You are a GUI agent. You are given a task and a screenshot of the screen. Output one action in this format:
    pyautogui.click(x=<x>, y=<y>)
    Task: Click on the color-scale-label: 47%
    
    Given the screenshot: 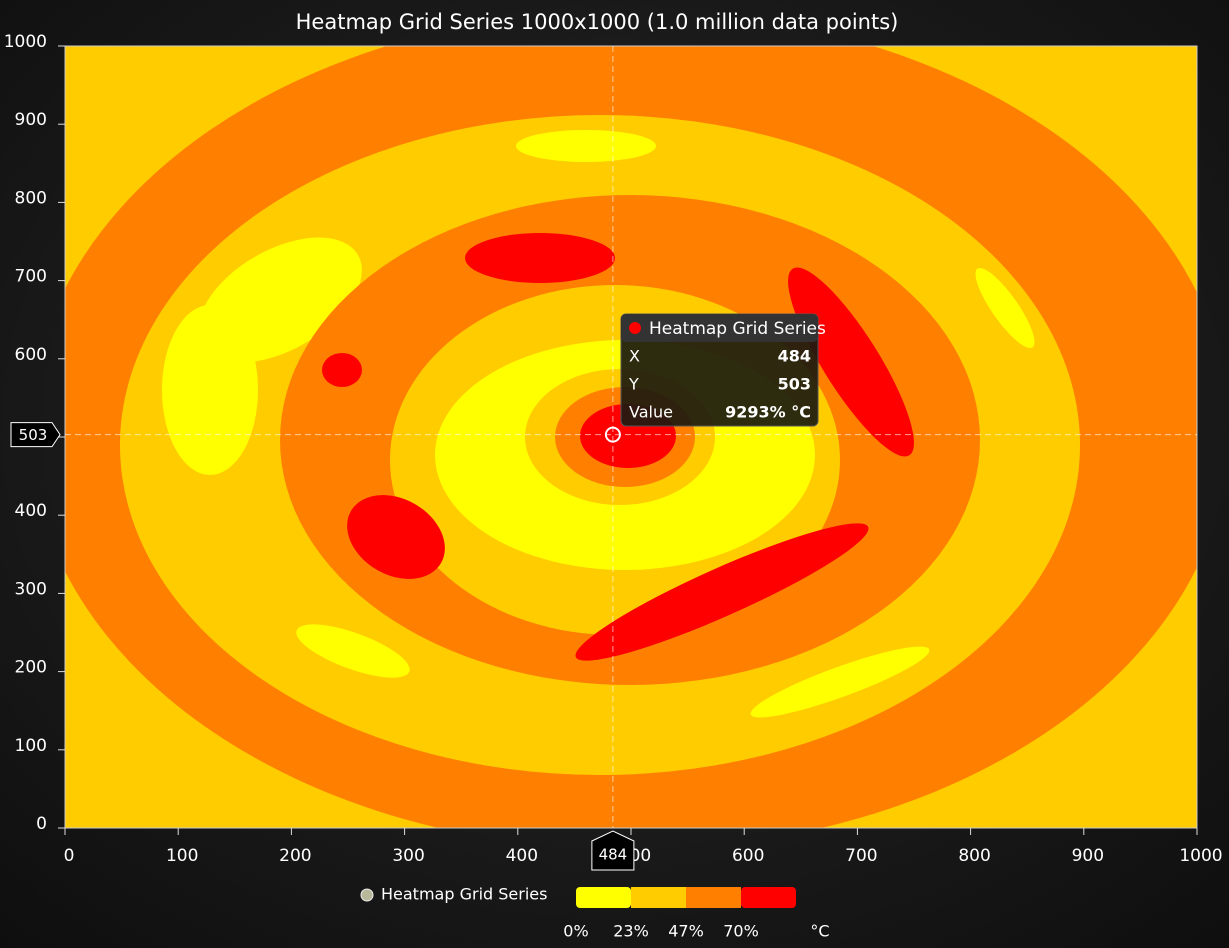 What is the action you would take?
    pyautogui.click(x=686, y=931)
    